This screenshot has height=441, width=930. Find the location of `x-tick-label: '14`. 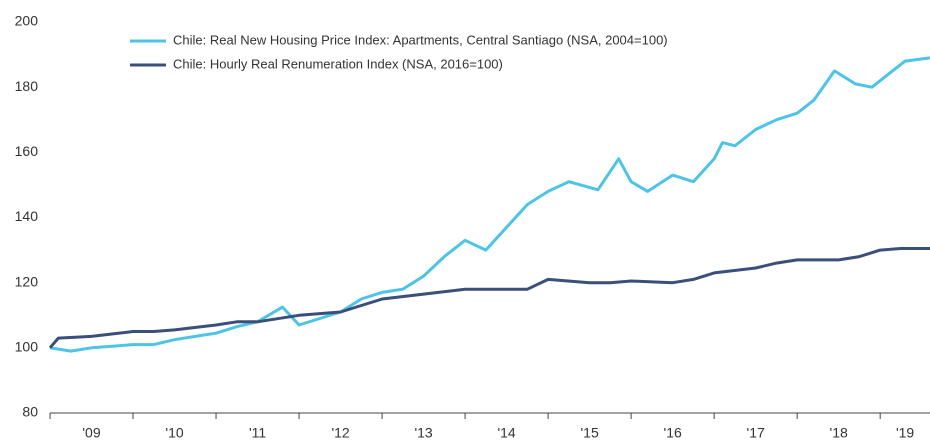

x-tick-label: '14 is located at coordinates (506, 433).